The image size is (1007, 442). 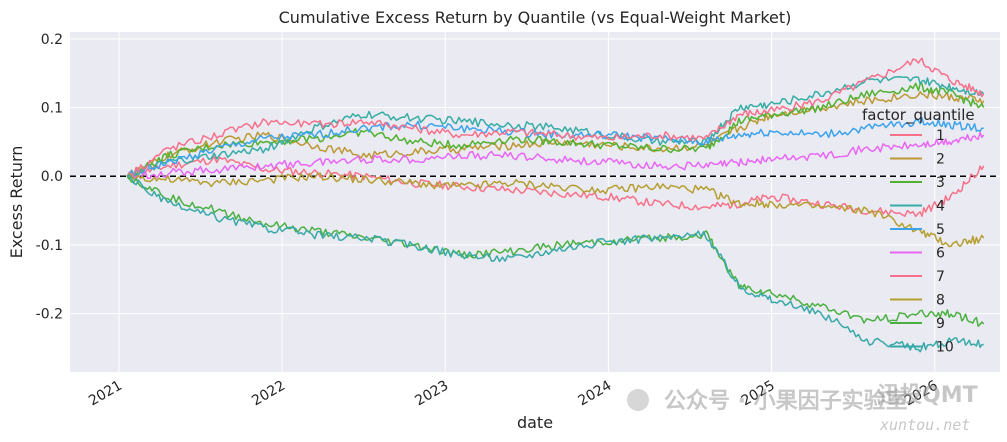 What do you see at coordinates (945, 348) in the screenshot?
I see `legend-label-10: 10` at bounding box center [945, 348].